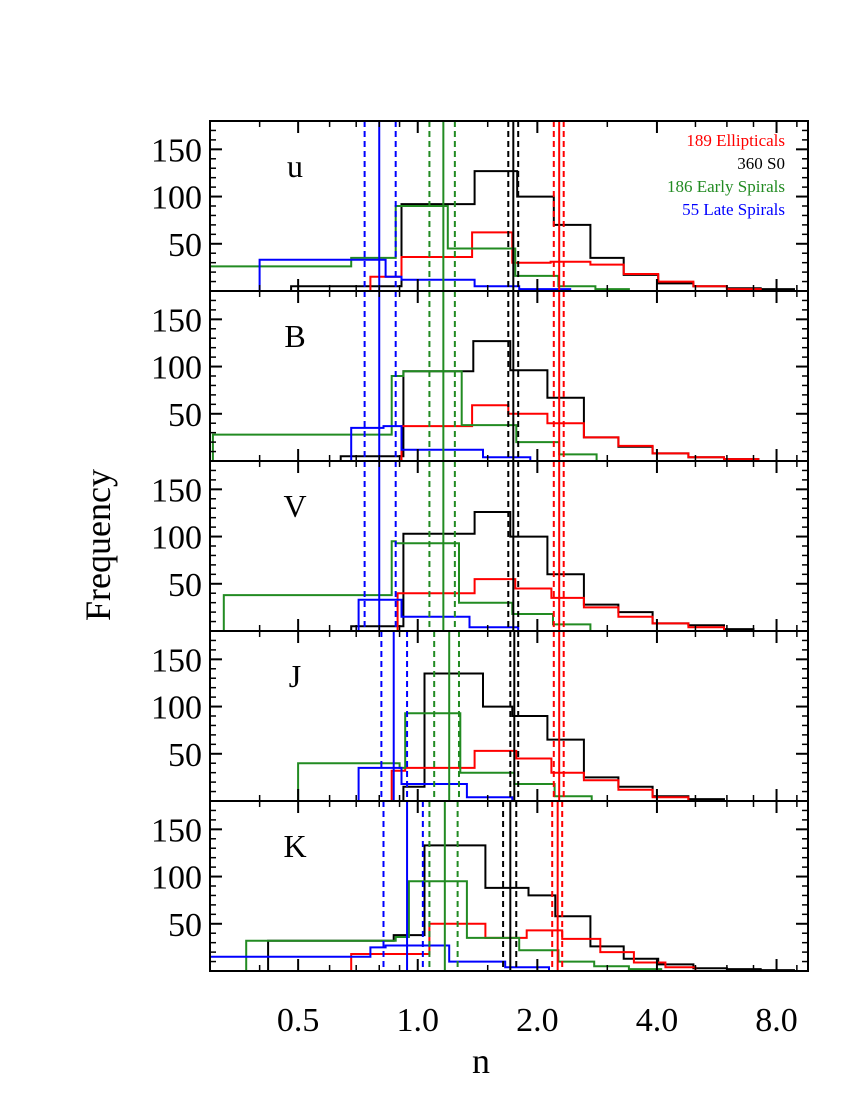 The image size is (850, 1100). Describe the element at coordinates (295, 166) in the screenshot. I see `band-label-u: u` at that location.